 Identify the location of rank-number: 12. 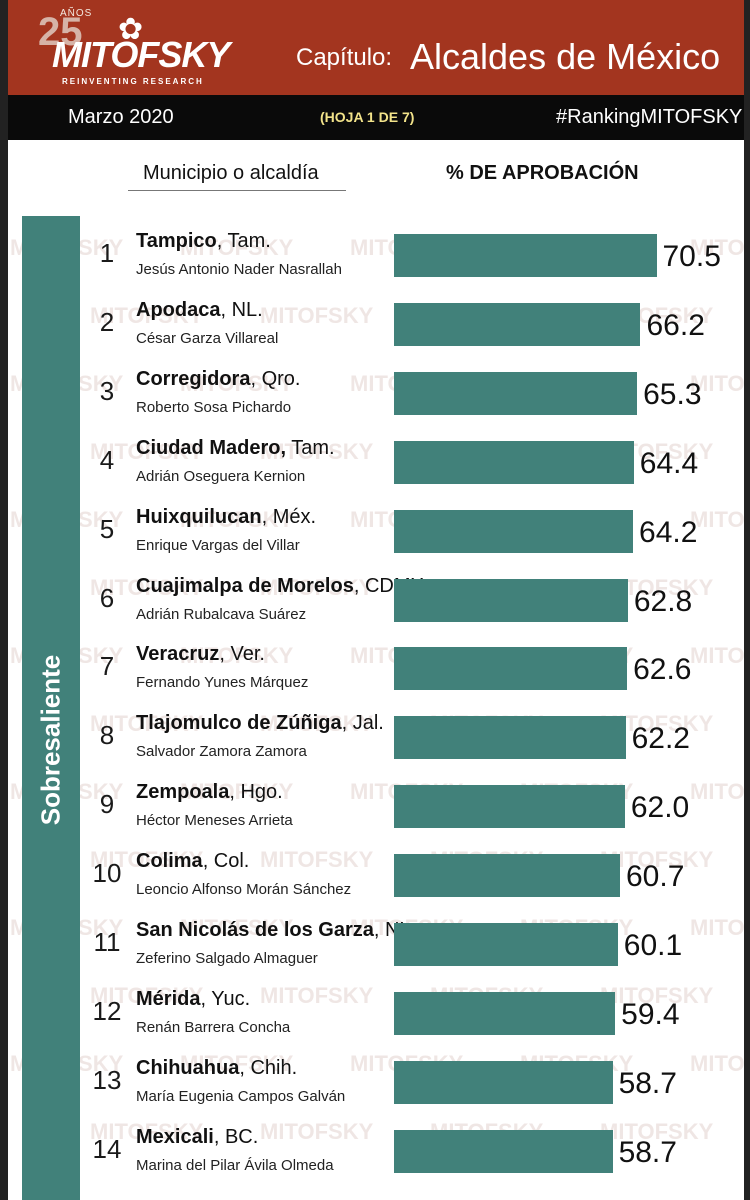
(107, 1010).